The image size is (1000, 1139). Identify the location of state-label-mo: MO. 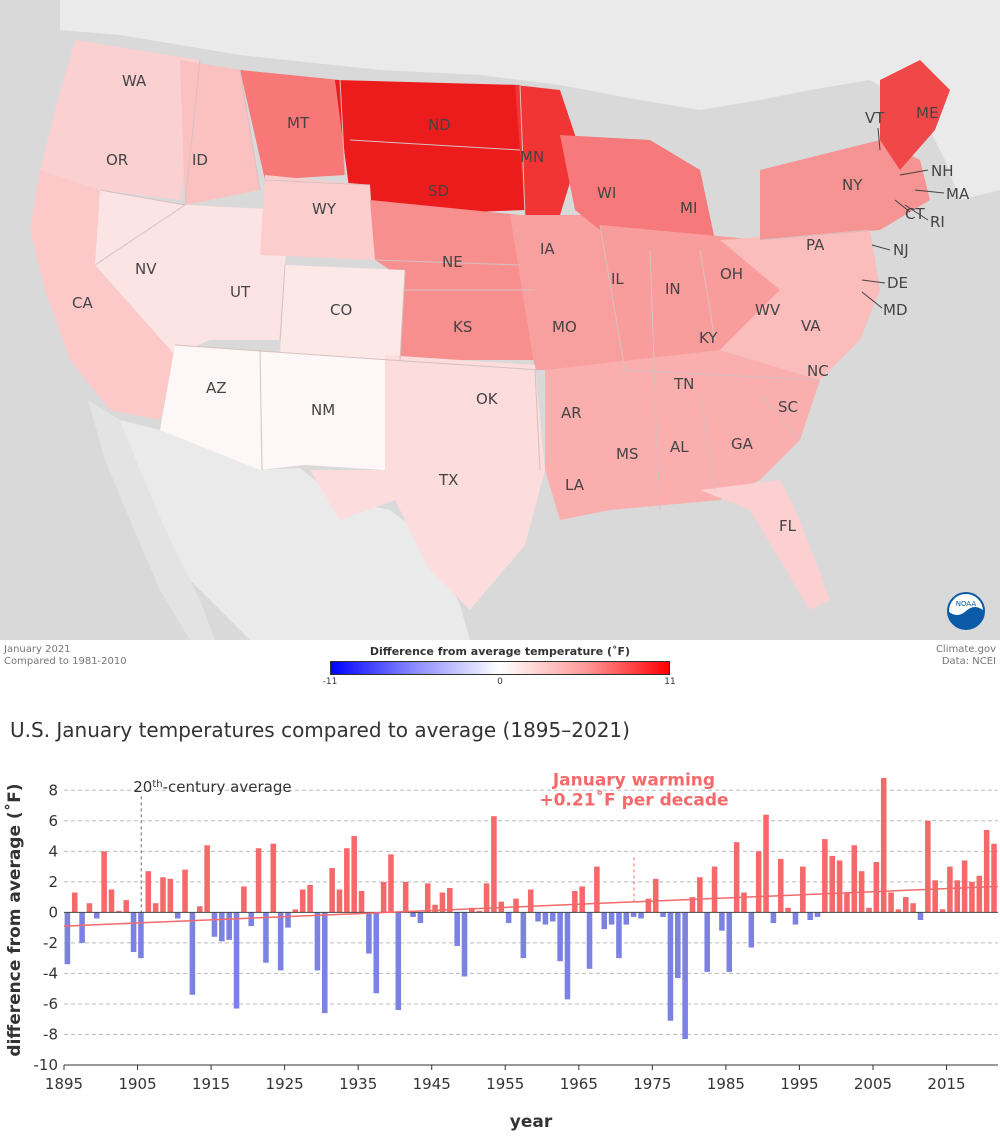
(564, 327).